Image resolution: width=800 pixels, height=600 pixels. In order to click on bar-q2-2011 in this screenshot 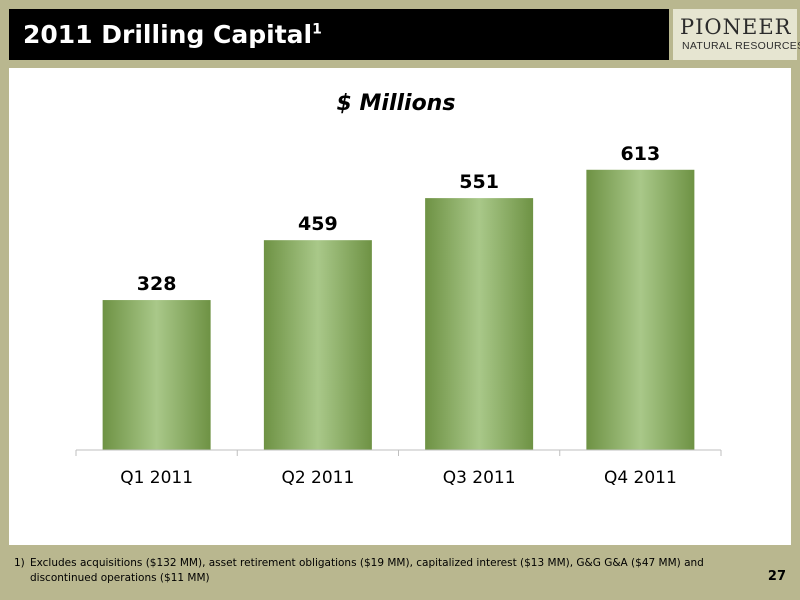, I will do `click(317, 345)`.